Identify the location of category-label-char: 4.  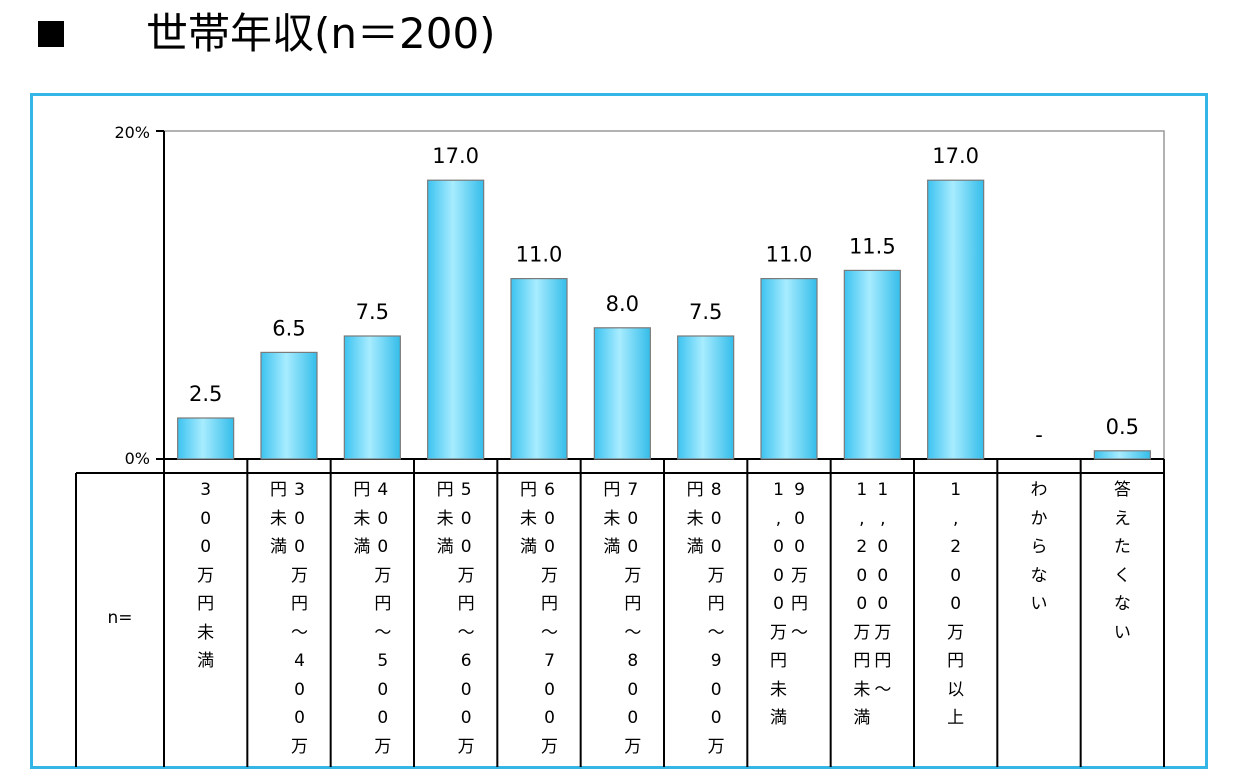
(383, 490).